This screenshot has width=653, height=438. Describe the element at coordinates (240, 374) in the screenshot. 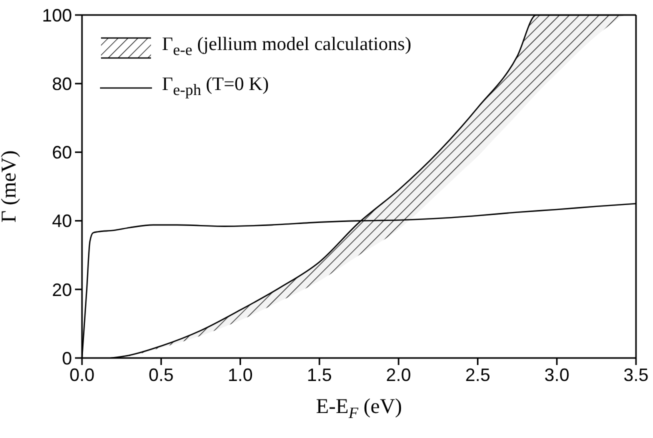

I see `x-tick-label: 1.0` at that location.